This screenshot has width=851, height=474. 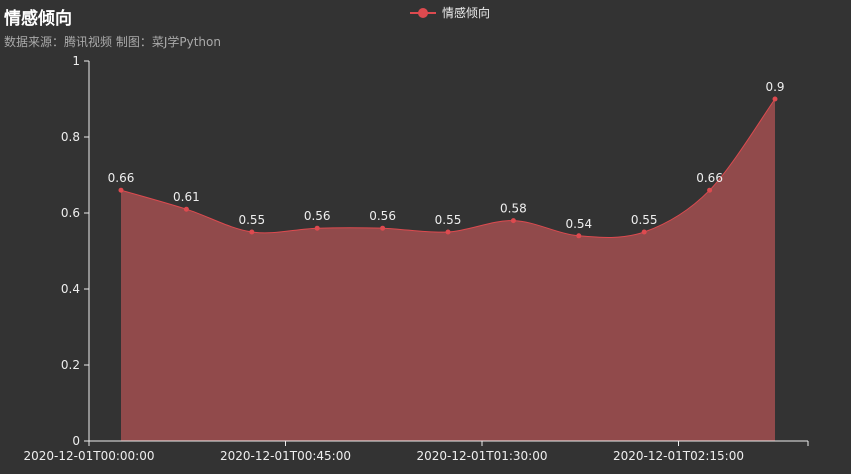 I want to click on legend-item: 情感倾向, so click(x=450, y=12).